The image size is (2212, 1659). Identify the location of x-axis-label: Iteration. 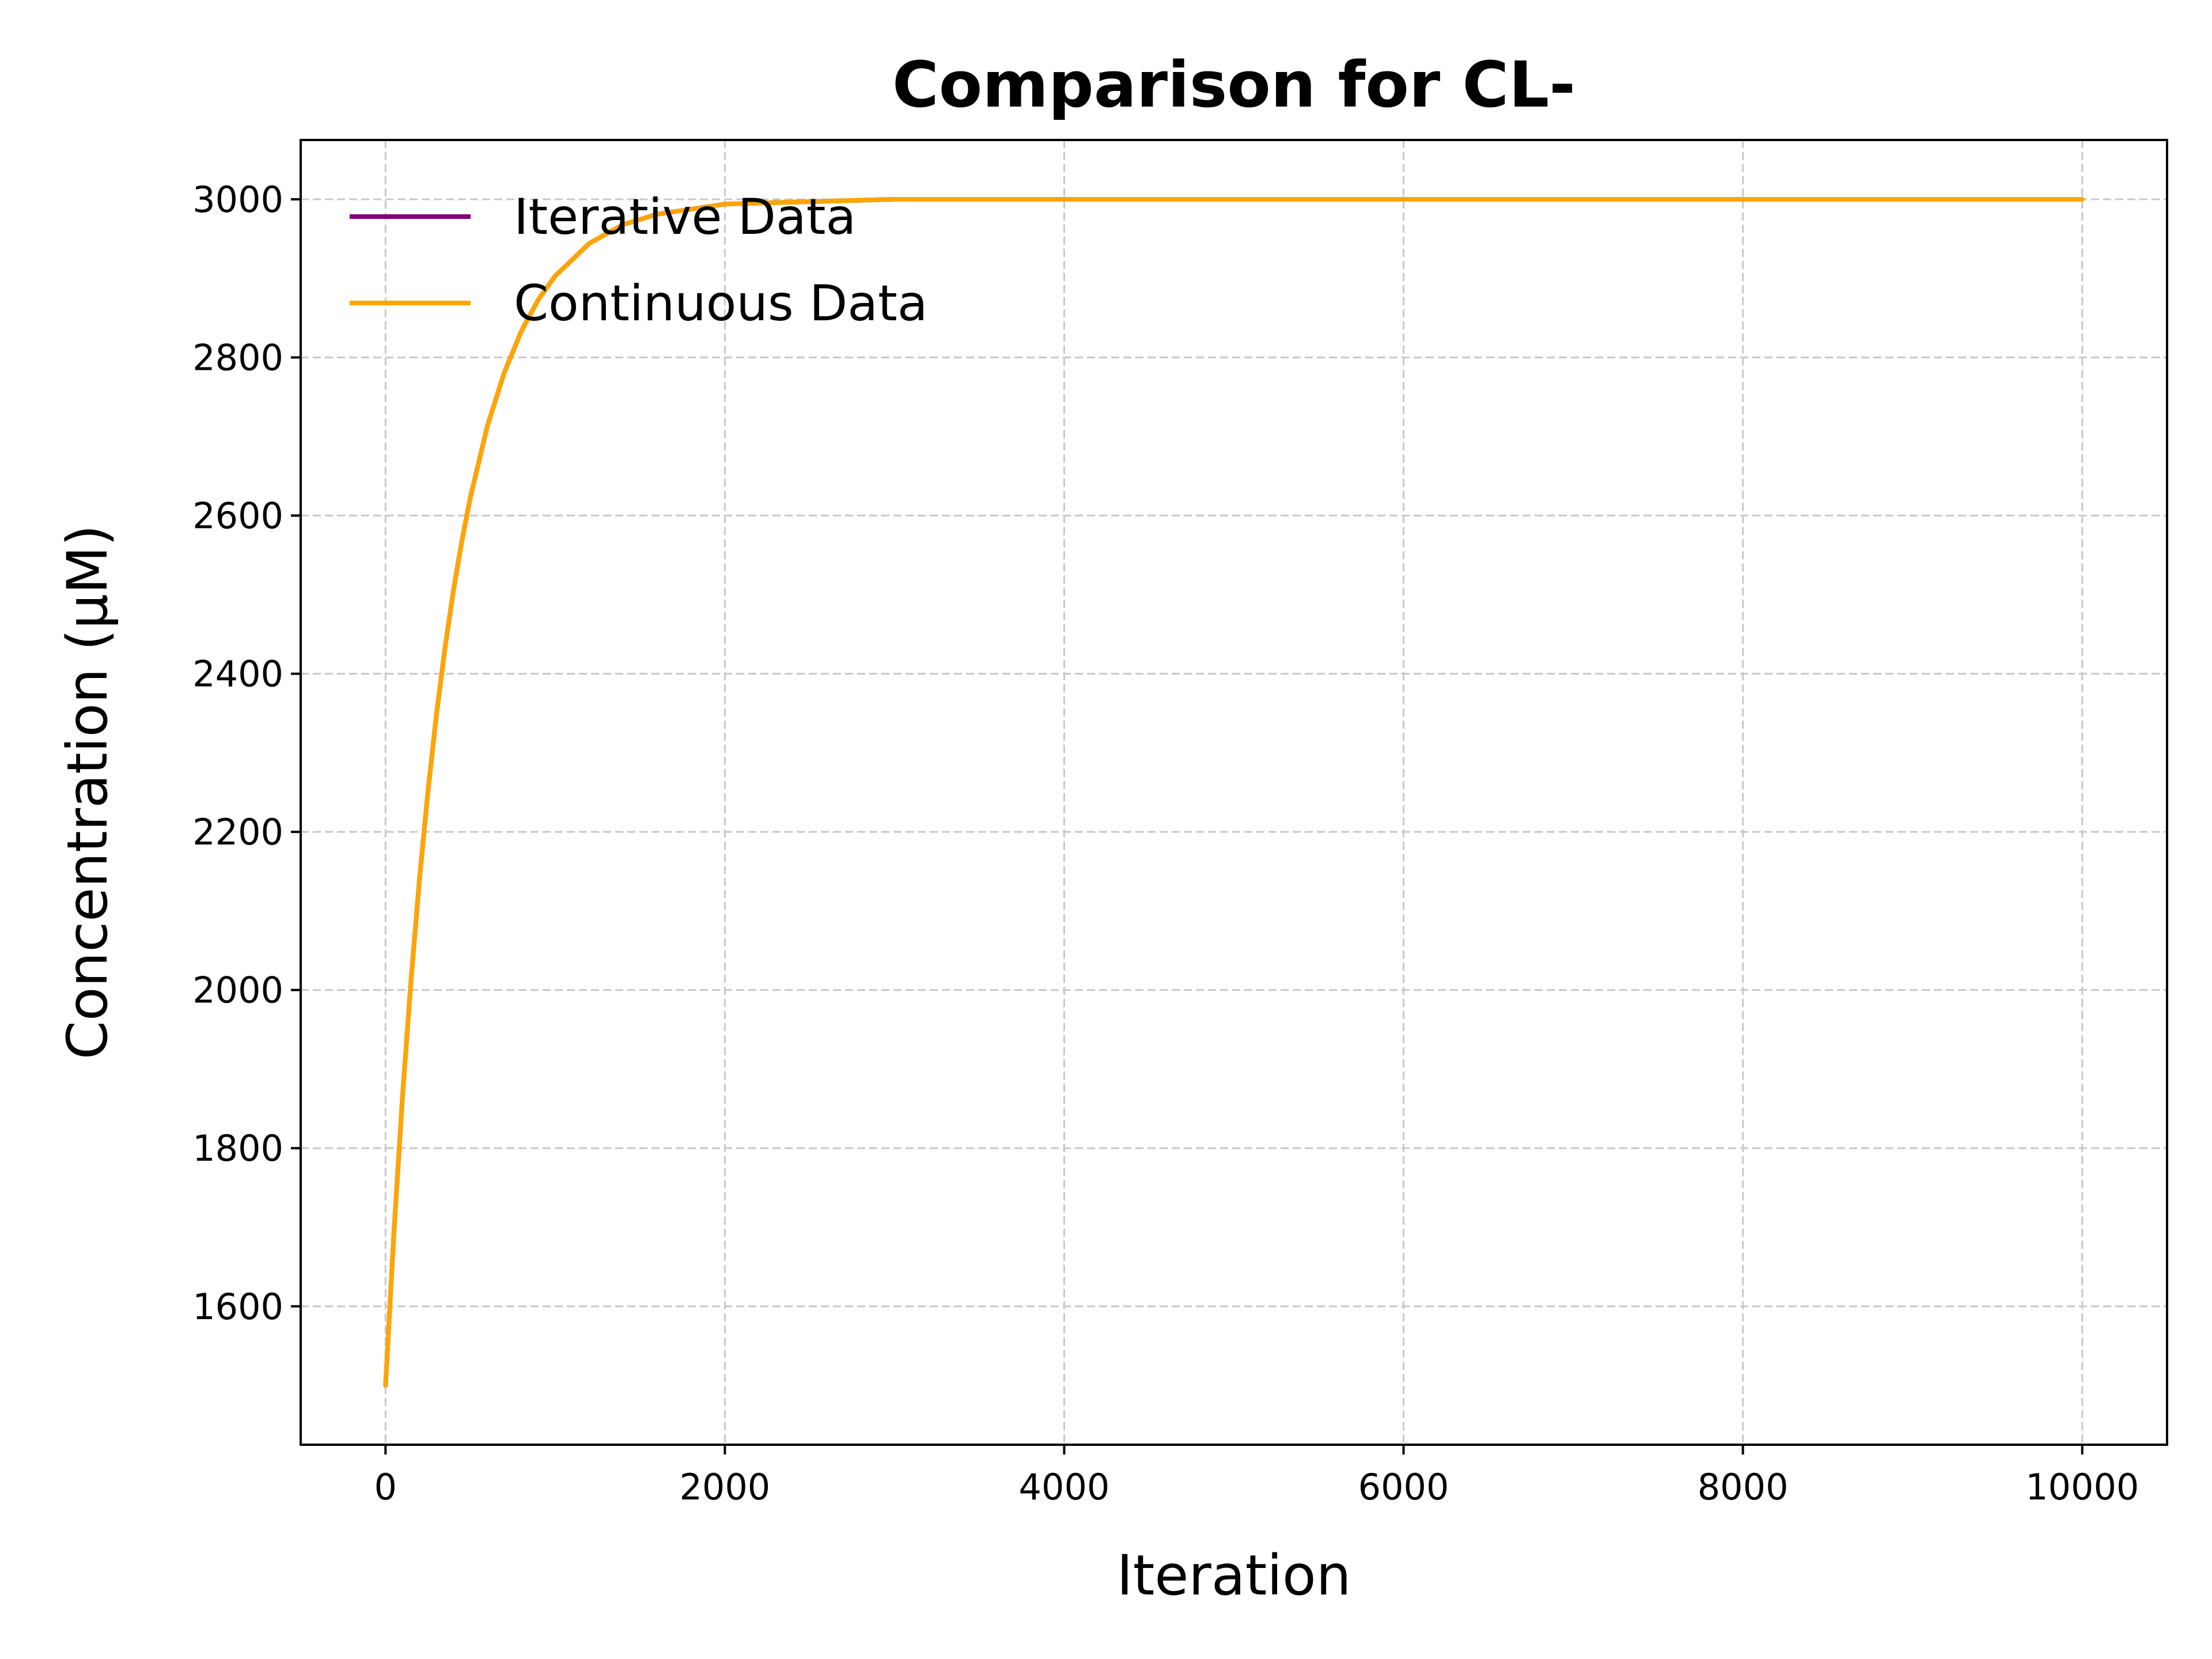
(1233, 1575).